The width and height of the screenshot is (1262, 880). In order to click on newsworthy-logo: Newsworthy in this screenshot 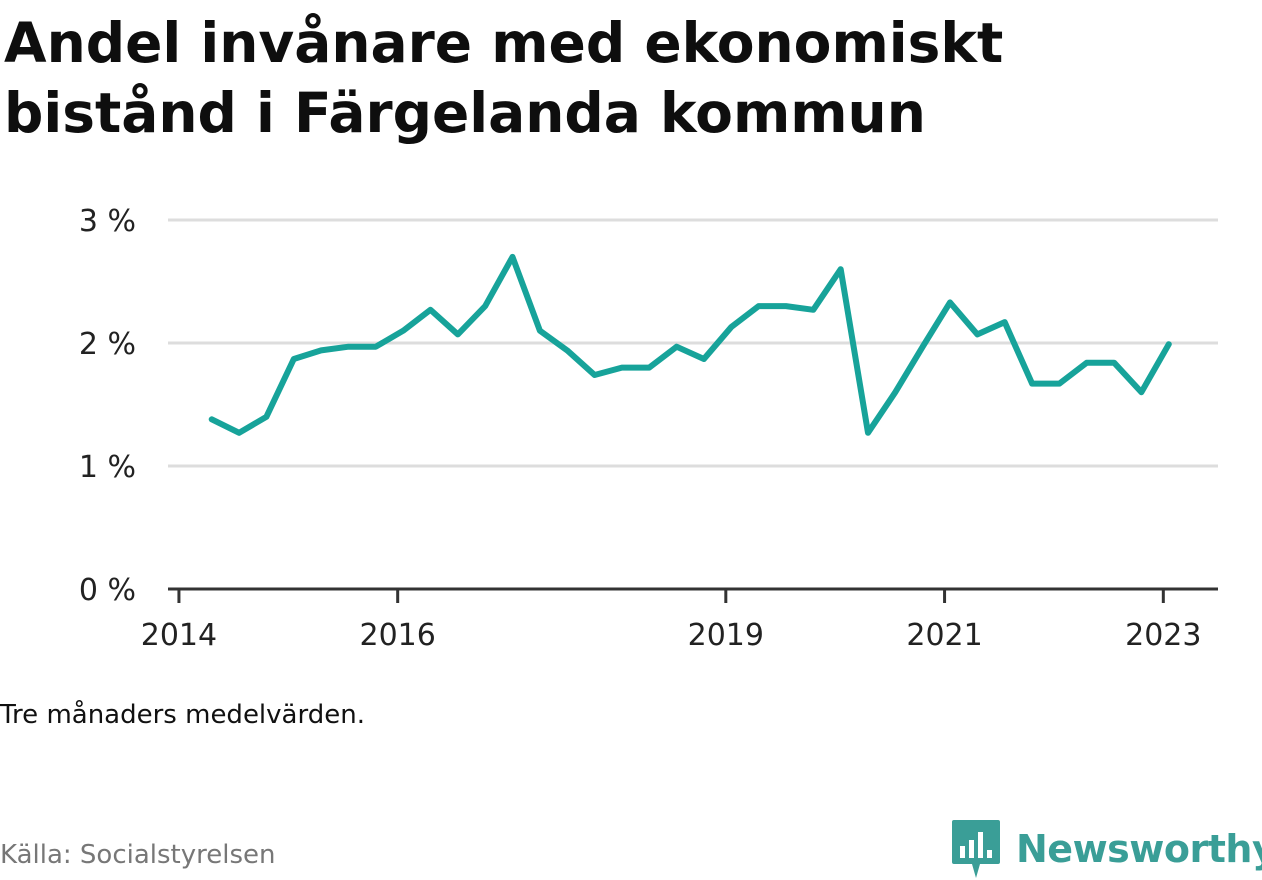, I will do `click(1106, 849)`.